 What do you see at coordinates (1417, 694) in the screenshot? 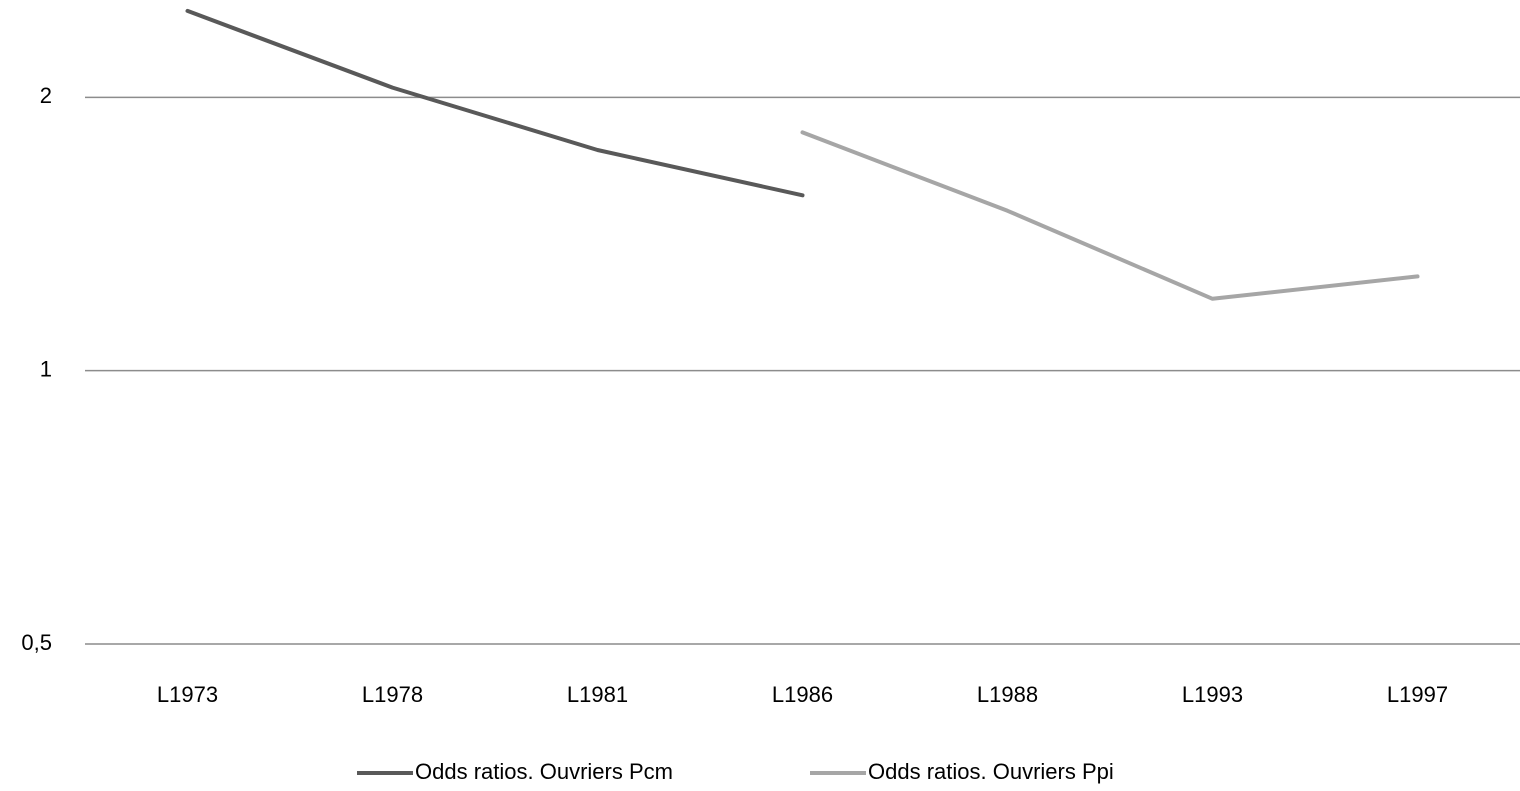
I see `x-tick-label: L1997` at bounding box center [1417, 694].